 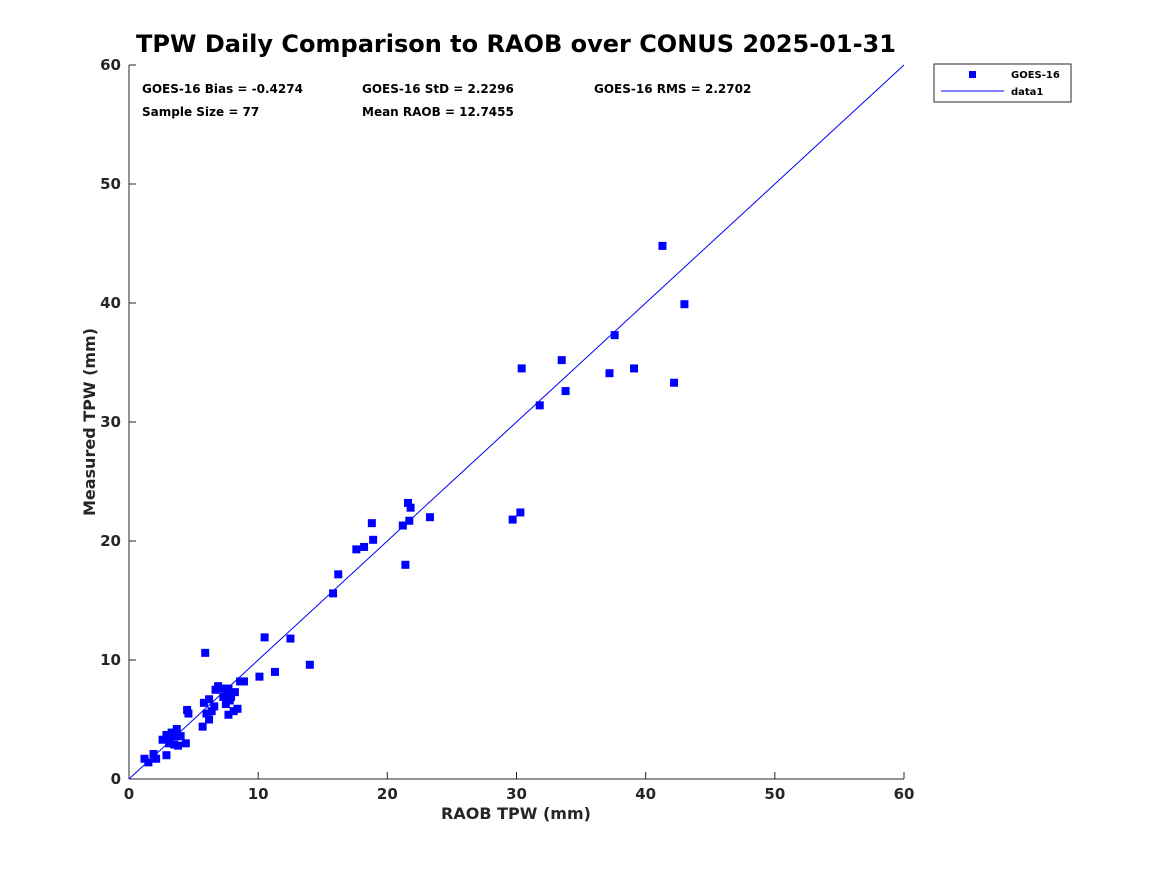 I want to click on x-tick-label: 10, so click(x=258, y=794).